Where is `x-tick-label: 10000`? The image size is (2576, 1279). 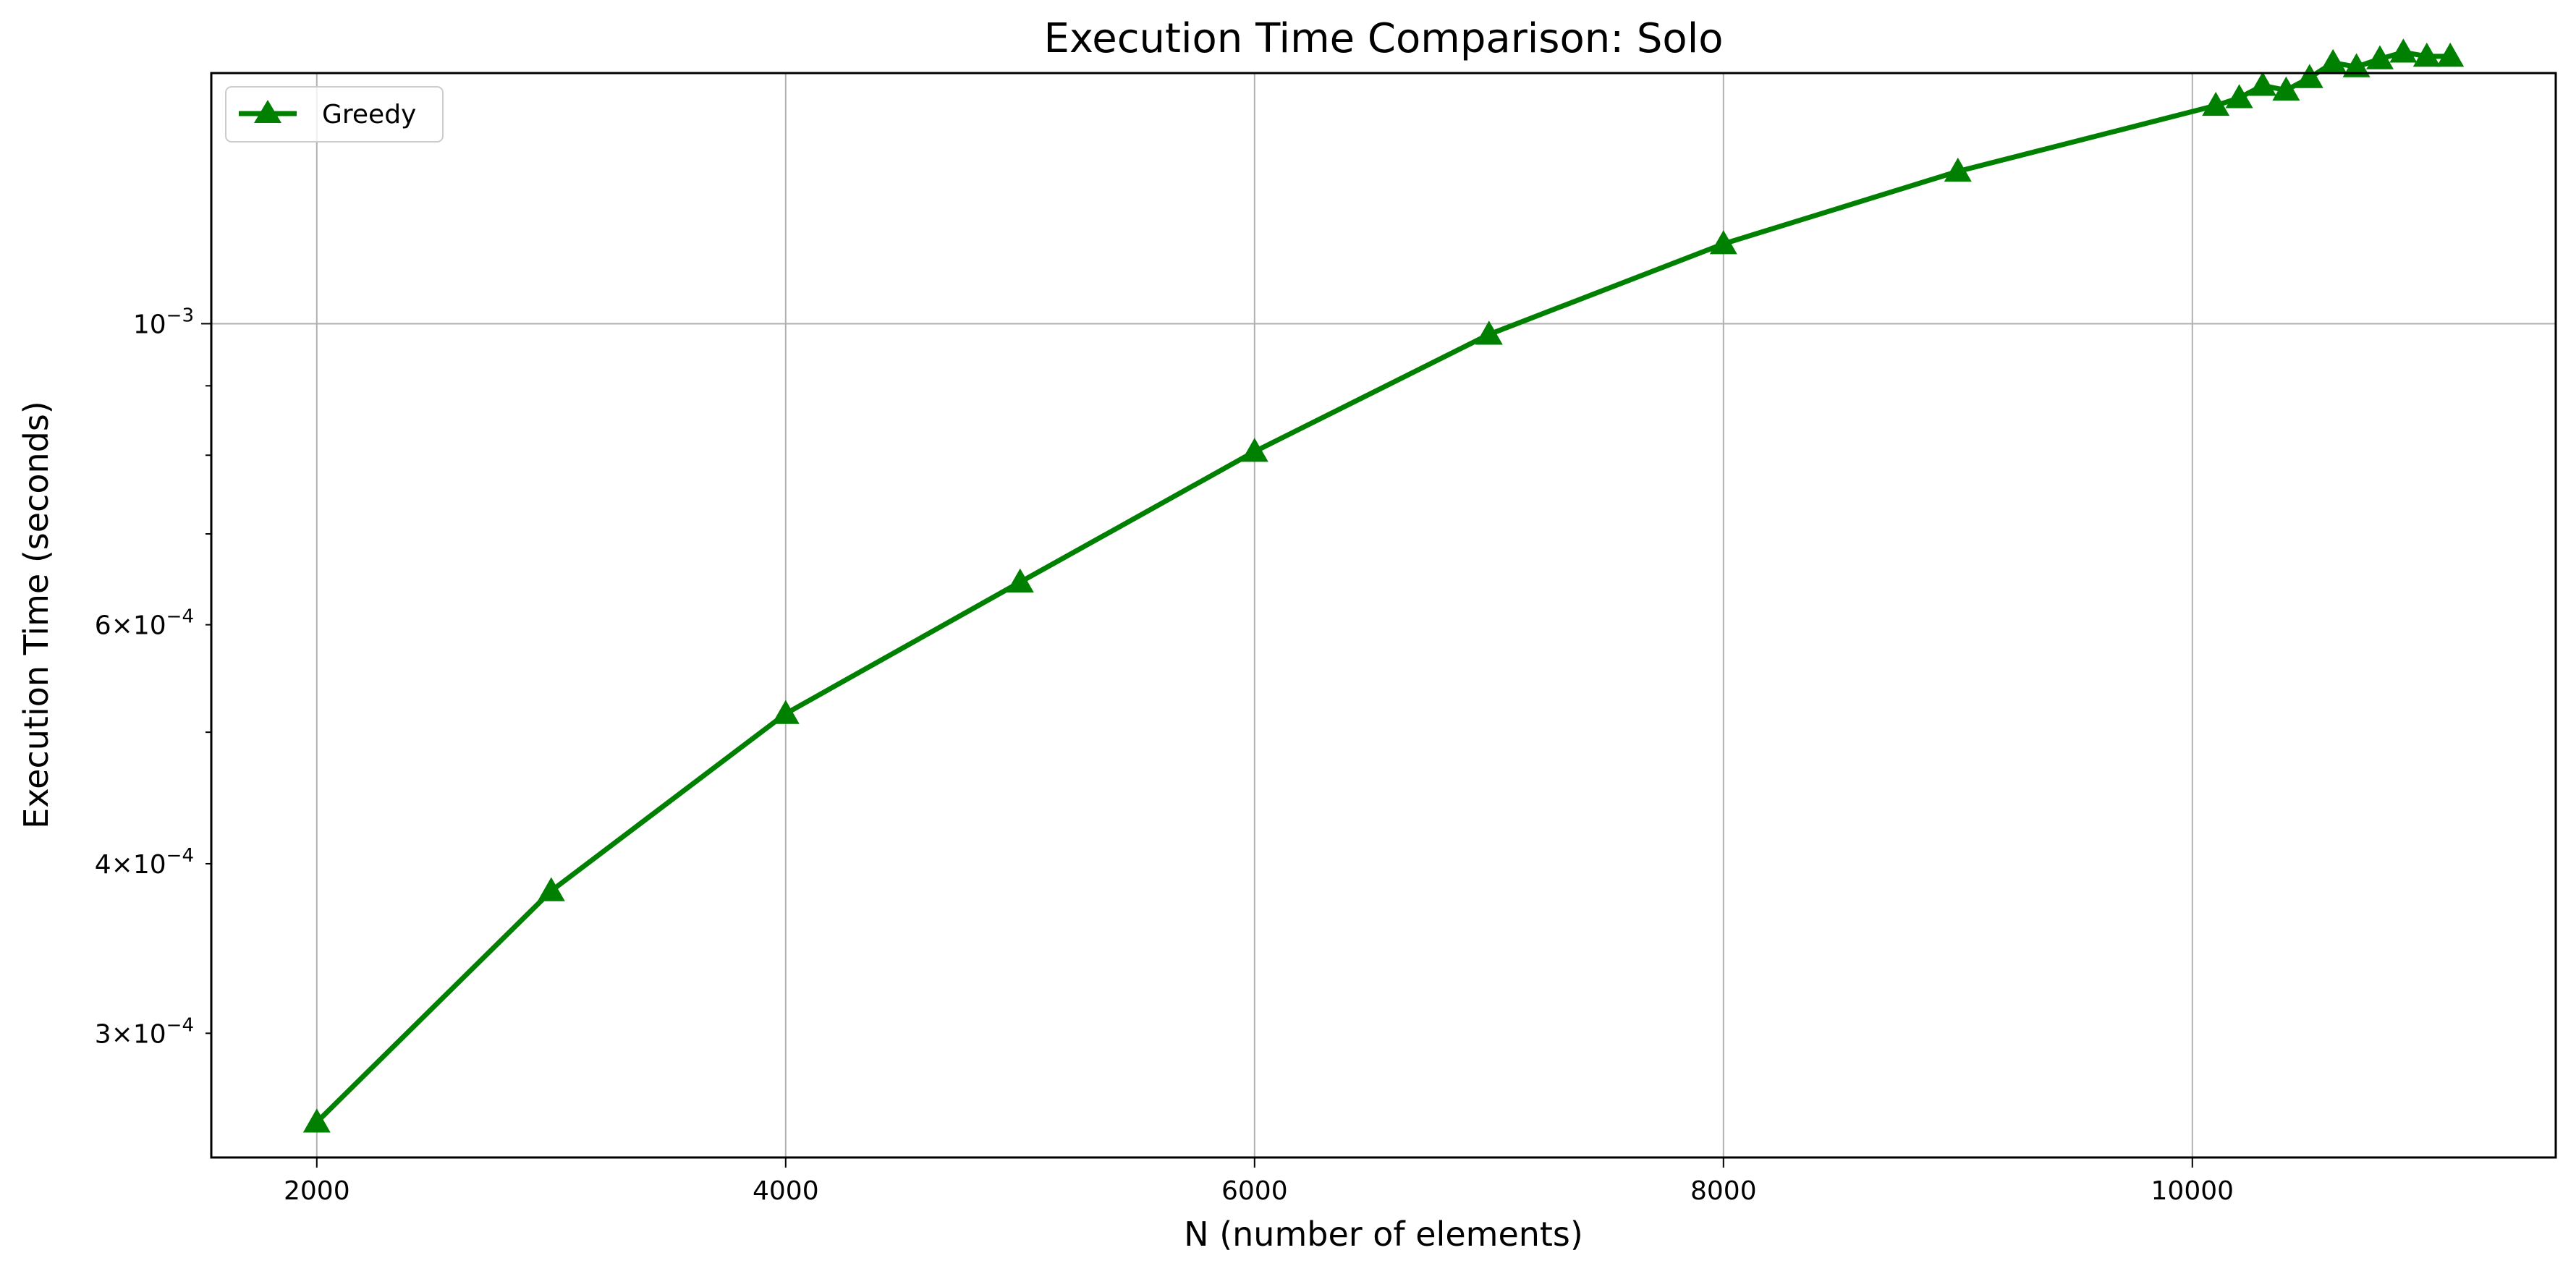
x-tick-label: 10000 is located at coordinates (2192, 1191).